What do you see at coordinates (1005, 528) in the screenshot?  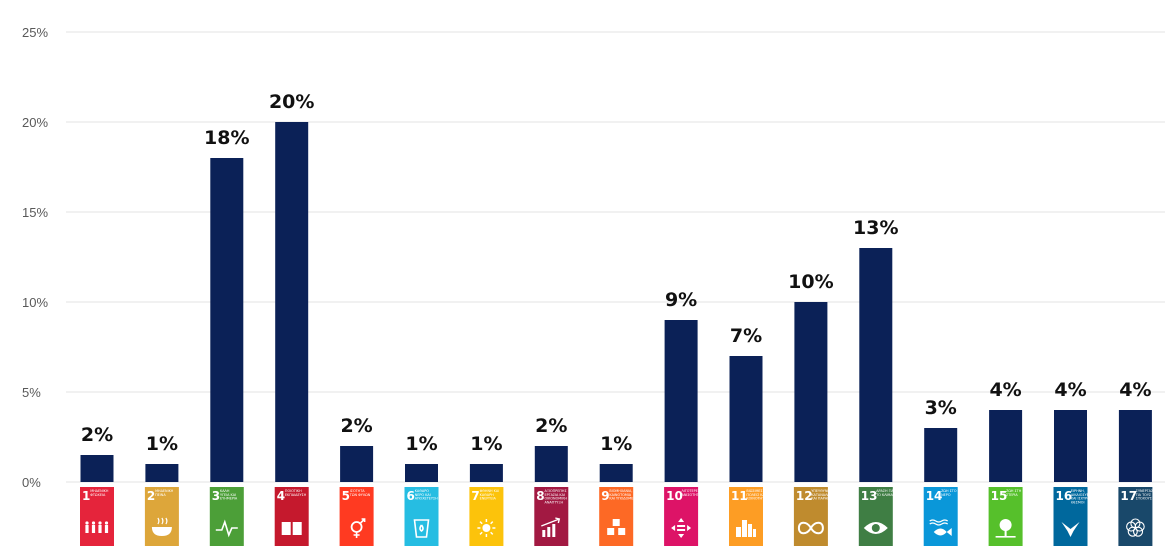 I see `tree-icon` at bounding box center [1005, 528].